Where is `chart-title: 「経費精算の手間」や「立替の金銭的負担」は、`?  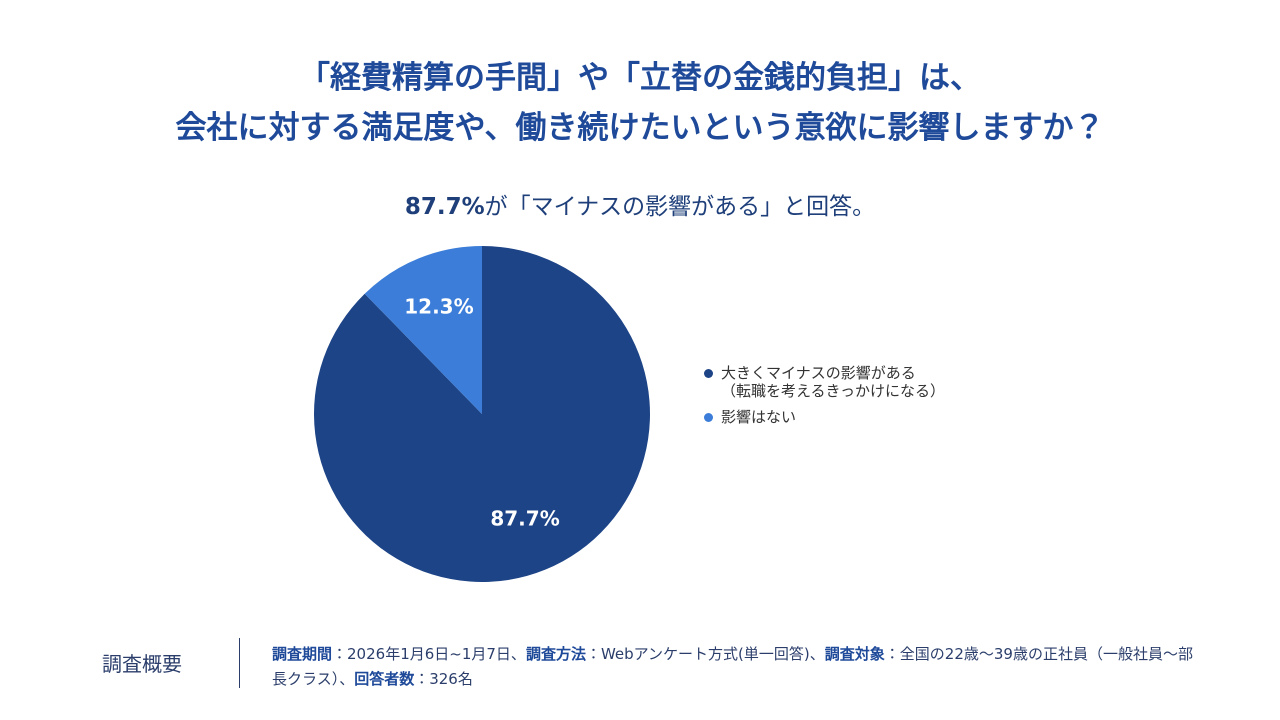
chart-title: 「経費精算の手間」や「立替の金銭的負担」は、 is located at coordinates (640, 78).